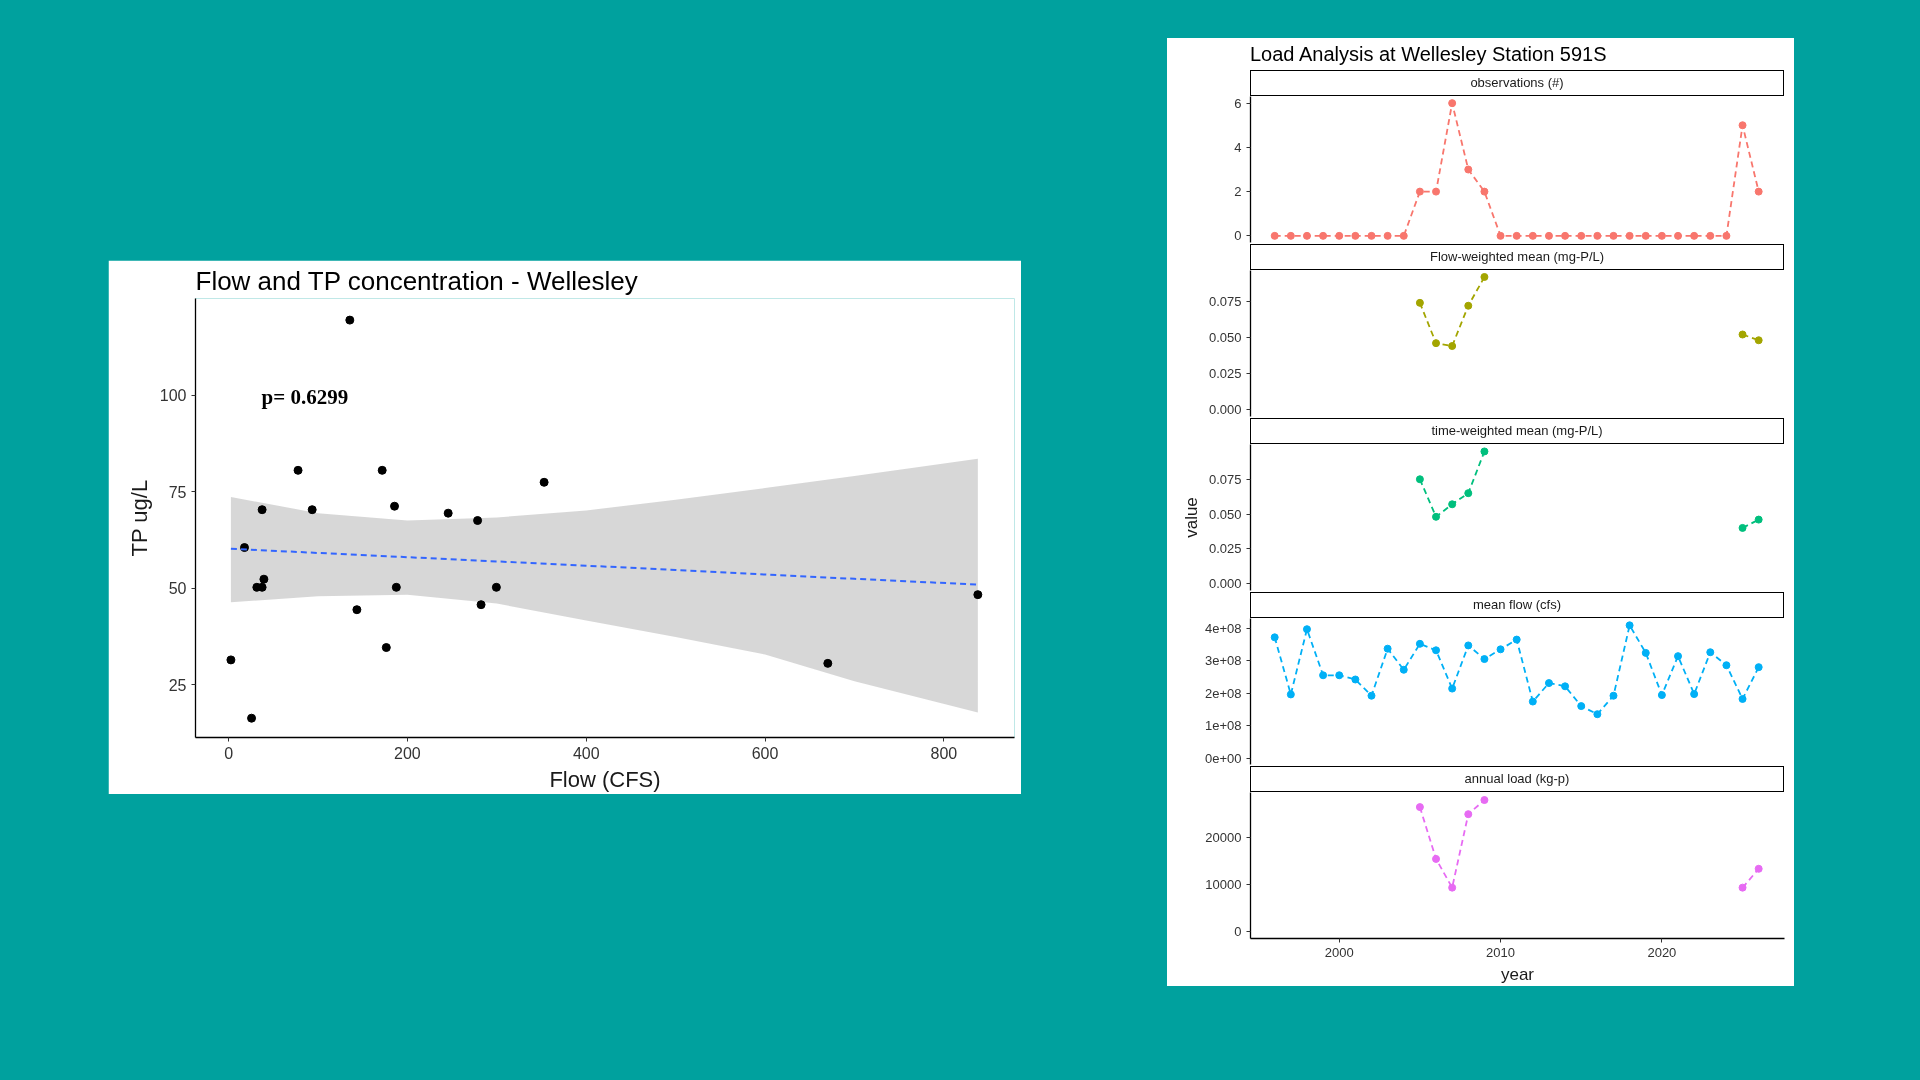 This screenshot has height=1080, width=1920. What do you see at coordinates (586, 753) in the screenshot?
I see `x-tick-label: 400` at bounding box center [586, 753].